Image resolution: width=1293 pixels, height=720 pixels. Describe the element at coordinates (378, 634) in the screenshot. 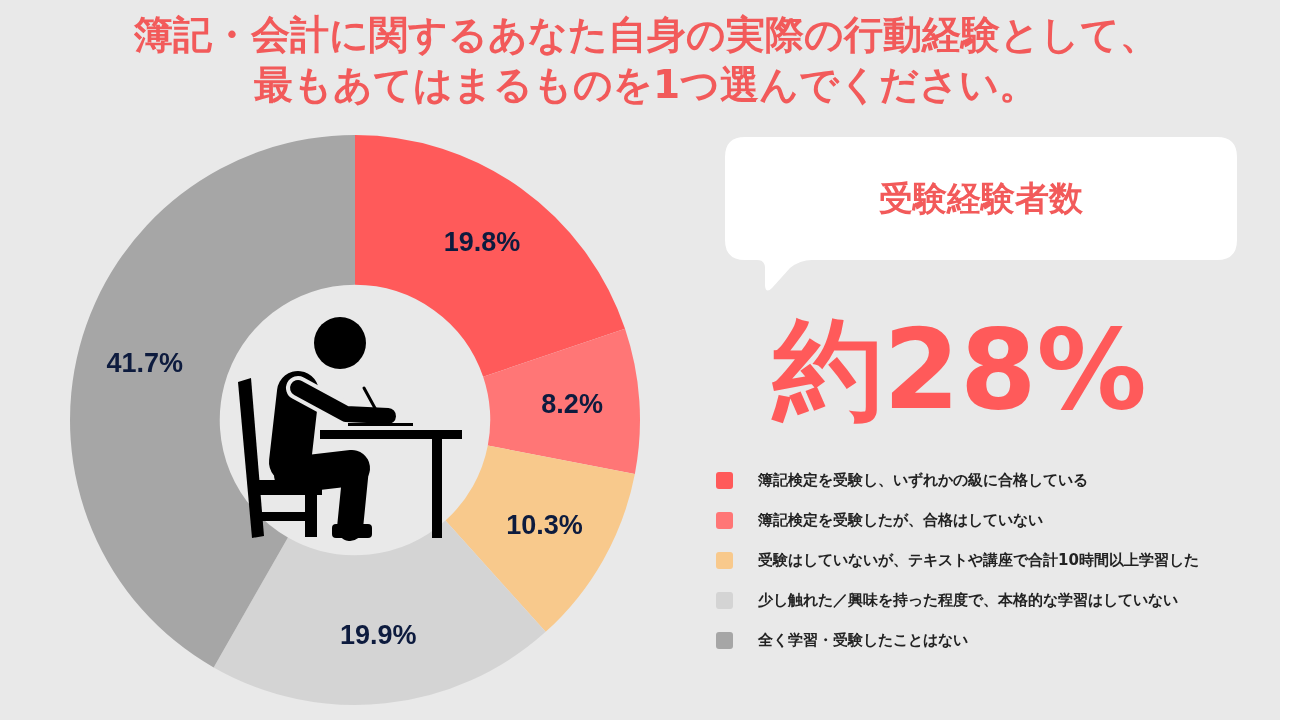

I see `data-label: 19.9%` at that location.